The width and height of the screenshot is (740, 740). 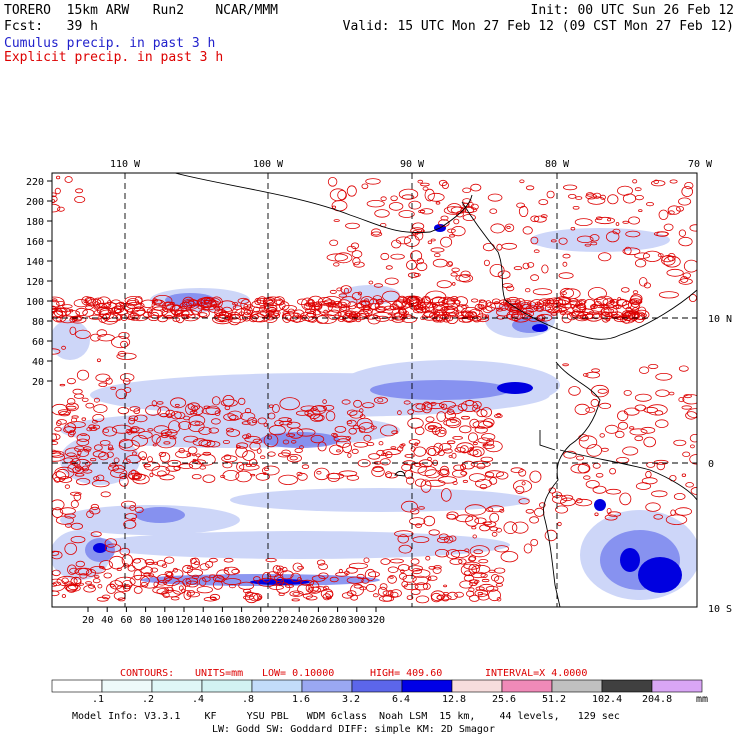 What do you see at coordinates (632, 10) in the screenshot?
I see `init-time: Init: 00 UTC Sun 26 Feb 12` at bounding box center [632, 10].